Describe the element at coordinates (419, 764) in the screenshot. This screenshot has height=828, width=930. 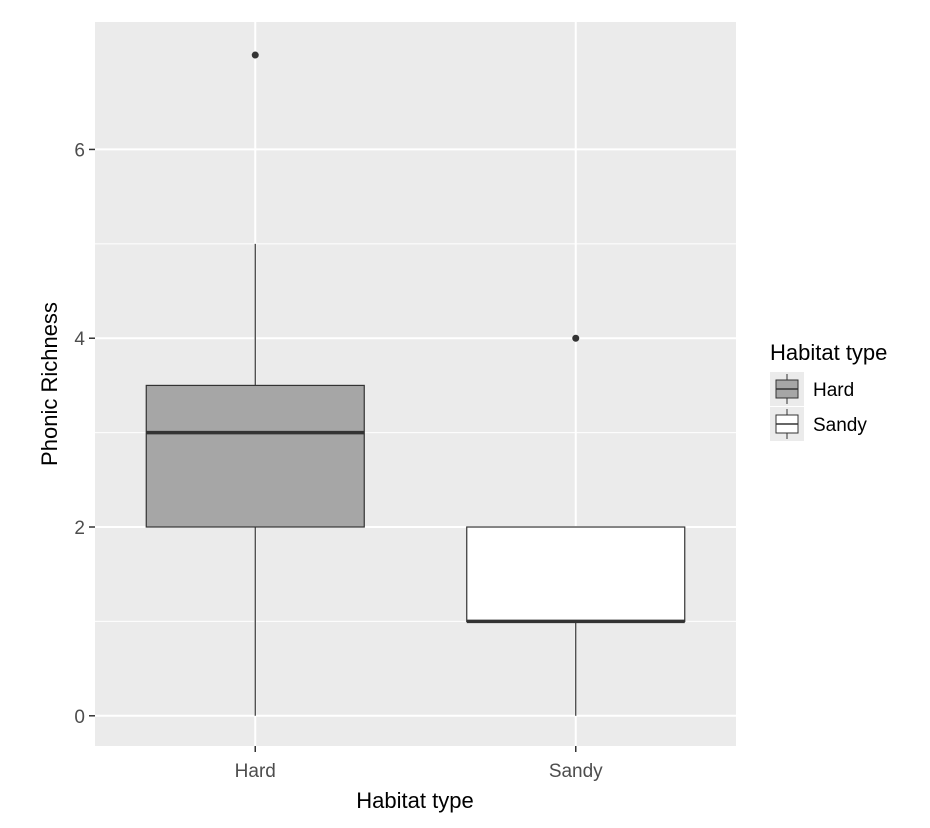
I see `x-axis-ticks: Hard Sandy` at that location.